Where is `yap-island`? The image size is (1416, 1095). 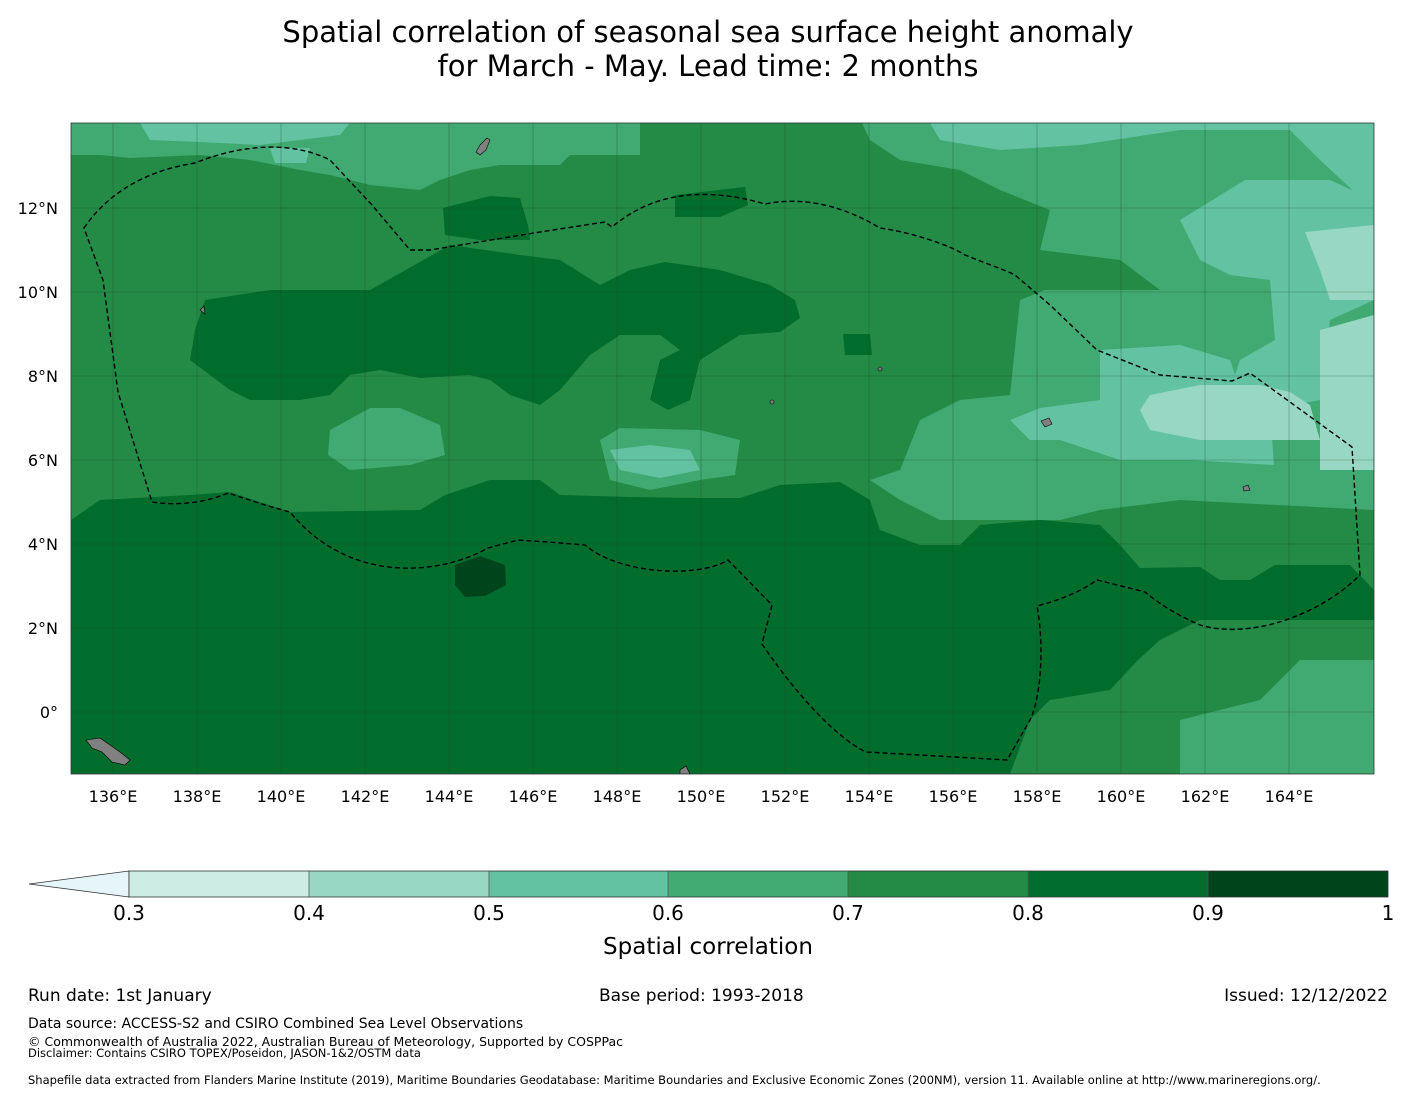
yap-island is located at coordinates (202, 310).